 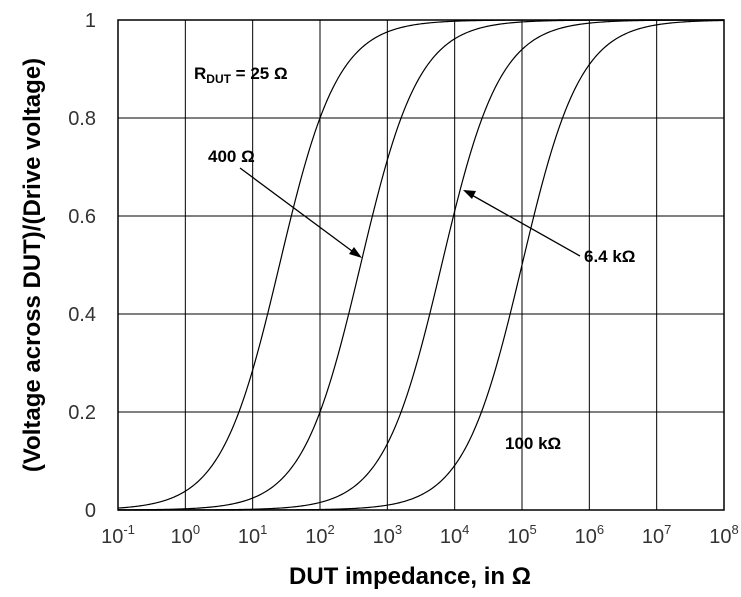 I want to click on arrow-6-4k-ohm, so click(x=525, y=225).